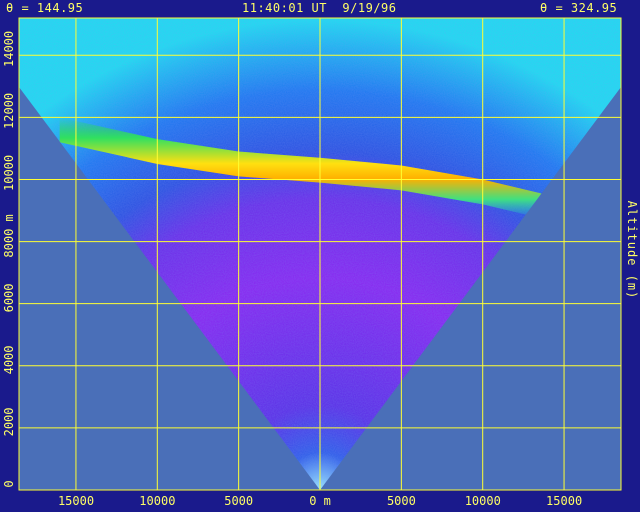 This screenshot has width=640, height=512. What do you see at coordinates (9, 173) in the screenshot?
I see `y-tick-label: 10000` at bounding box center [9, 173].